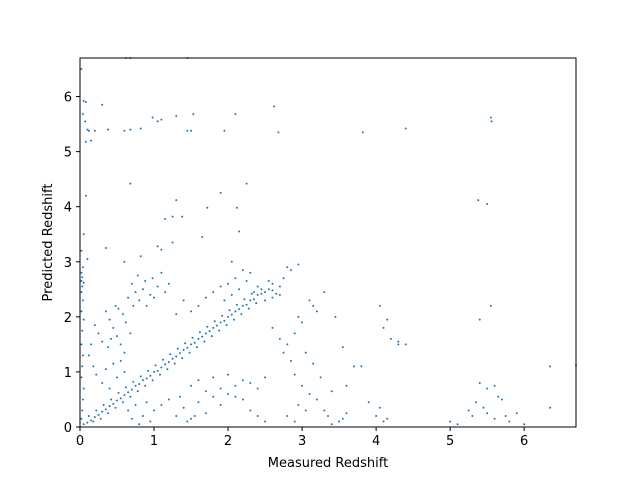  I want to click on y-tick-label: 1, so click(68, 373).